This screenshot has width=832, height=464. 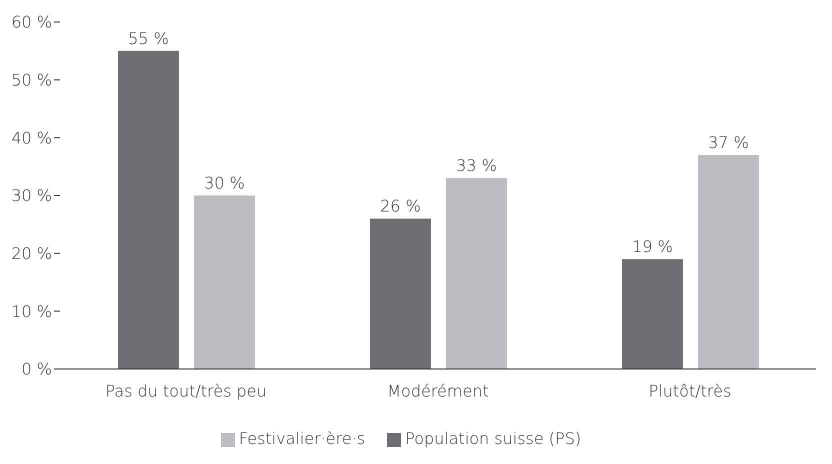 What do you see at coordinates (31, 22) in the screenshot?
I see `y-tick-label: 60 %` at bounding box center [31, 22].